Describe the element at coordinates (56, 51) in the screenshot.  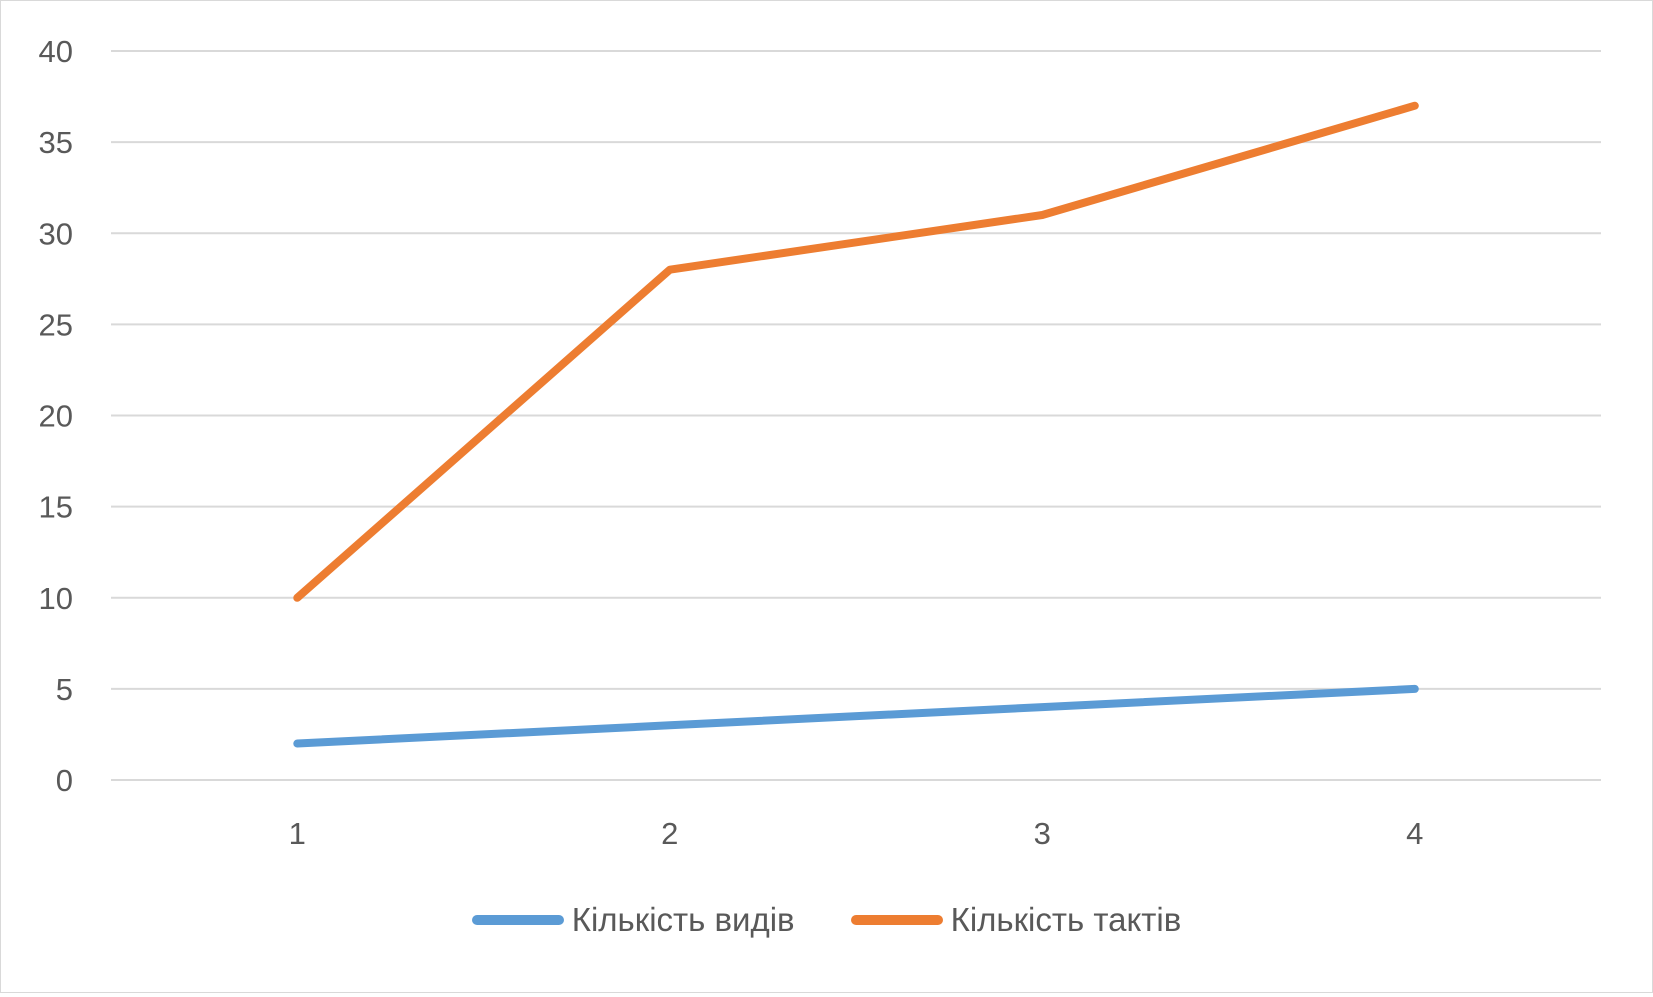
I see `y-tick-label: 40` at that location.